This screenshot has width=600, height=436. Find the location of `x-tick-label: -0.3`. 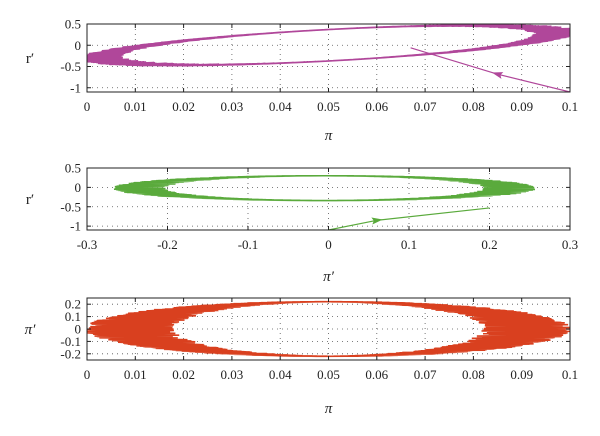

x-tick-label: -0.3 is located at coordinates (87, 244).